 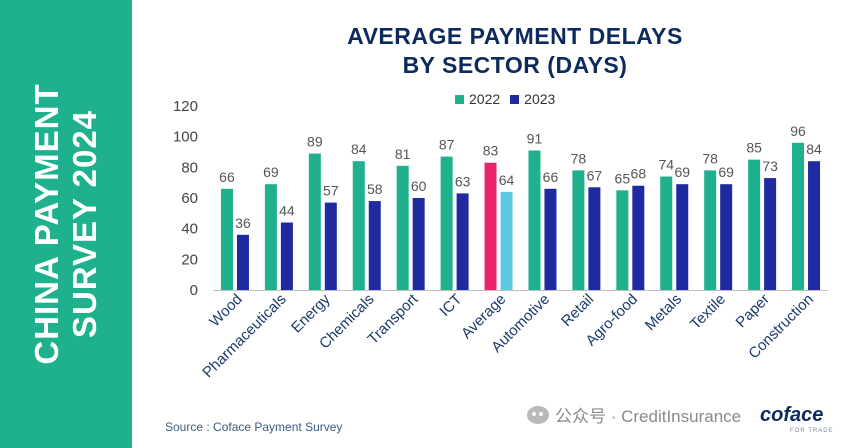 What do you see at coordinates (515, 36) in the screenshot?
I see `chart-title-line1: AVERAGE PAYMENT DELAYS` at bounding box center [515, 36].